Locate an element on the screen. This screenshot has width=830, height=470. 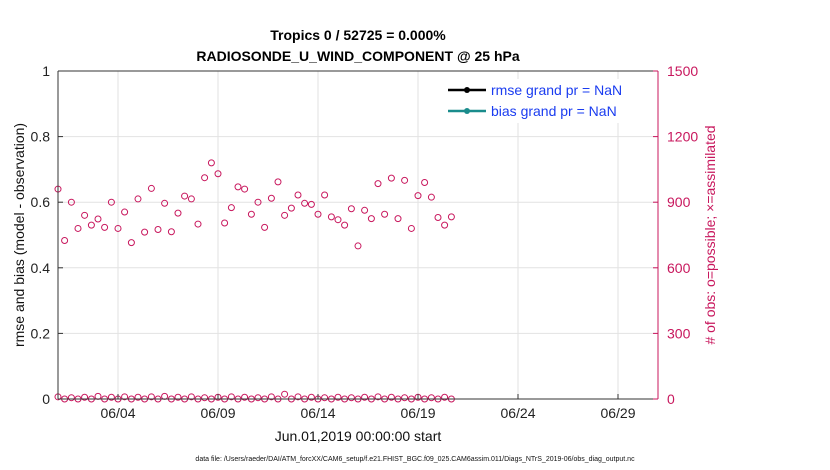
y-tick-label: 0.2 is located at coordinates (41, 333).